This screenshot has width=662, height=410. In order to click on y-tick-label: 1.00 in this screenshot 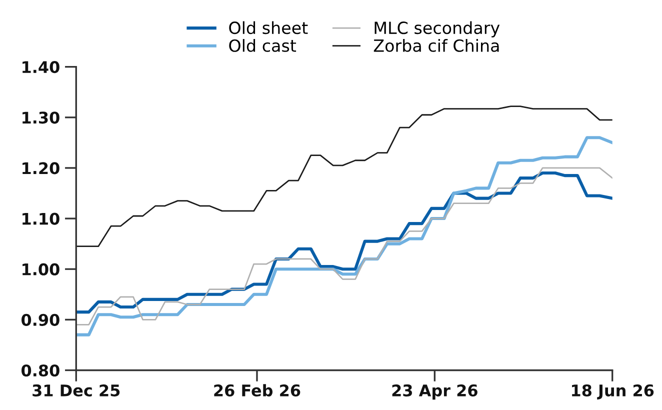, I will do `click(41, 269)`.